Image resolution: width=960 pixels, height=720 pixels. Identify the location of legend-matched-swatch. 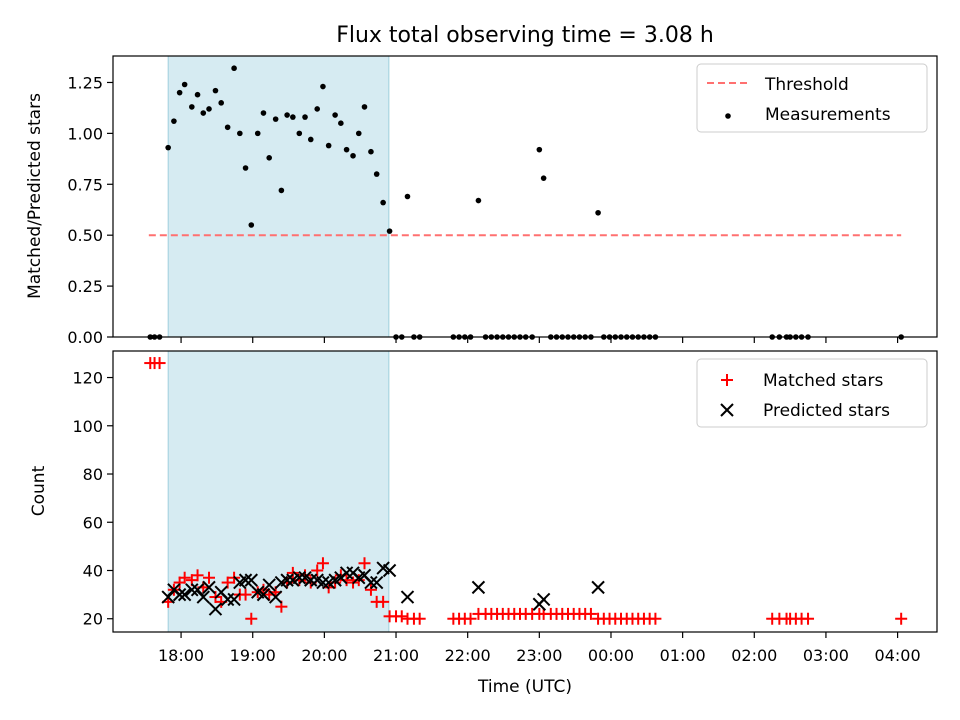
(727, 380).